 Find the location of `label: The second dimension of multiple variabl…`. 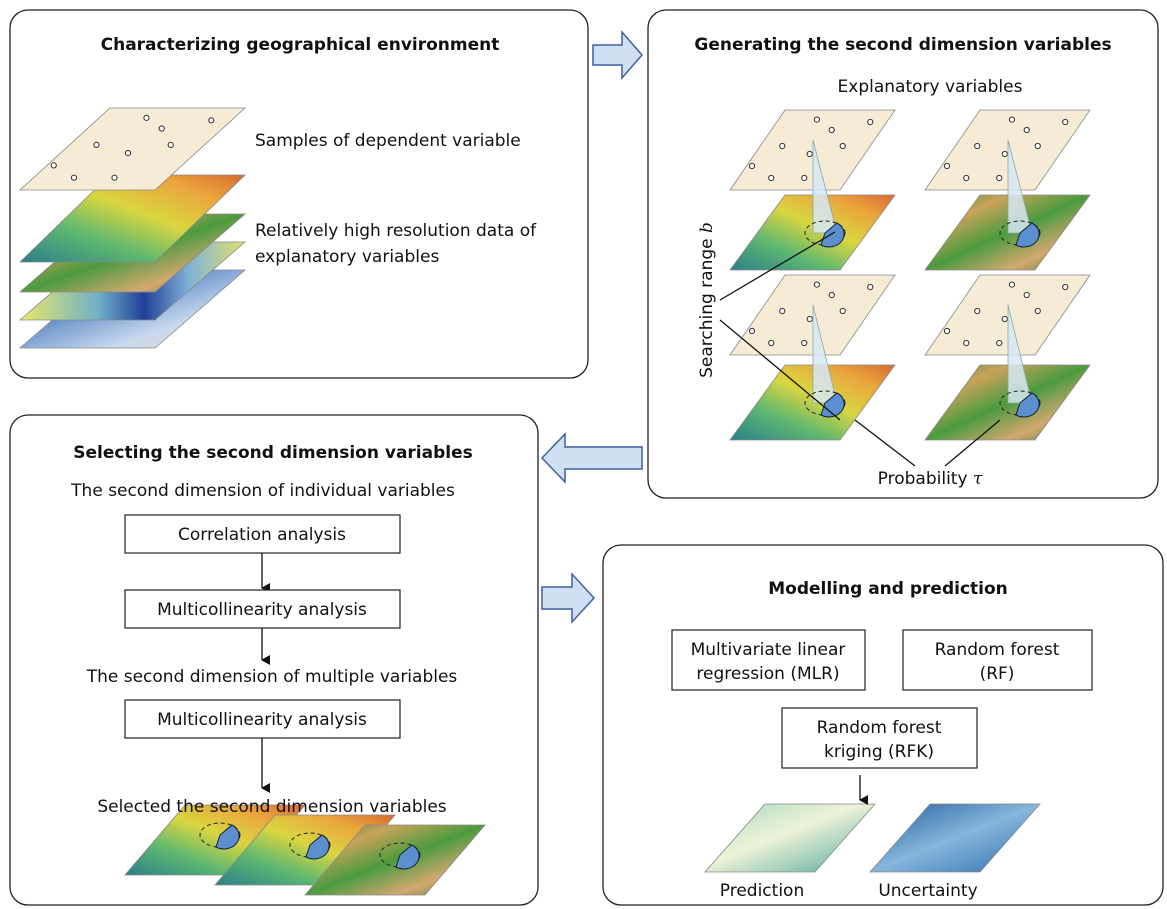

label: The second dimension of multiple variabl… is located at coordinates (272, 677).